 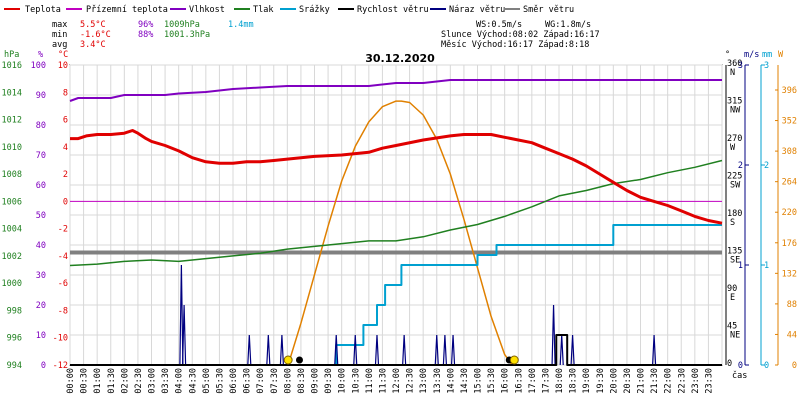 I want to click on stat-min-temp: -1.6°C, so click(x=95, y=35).